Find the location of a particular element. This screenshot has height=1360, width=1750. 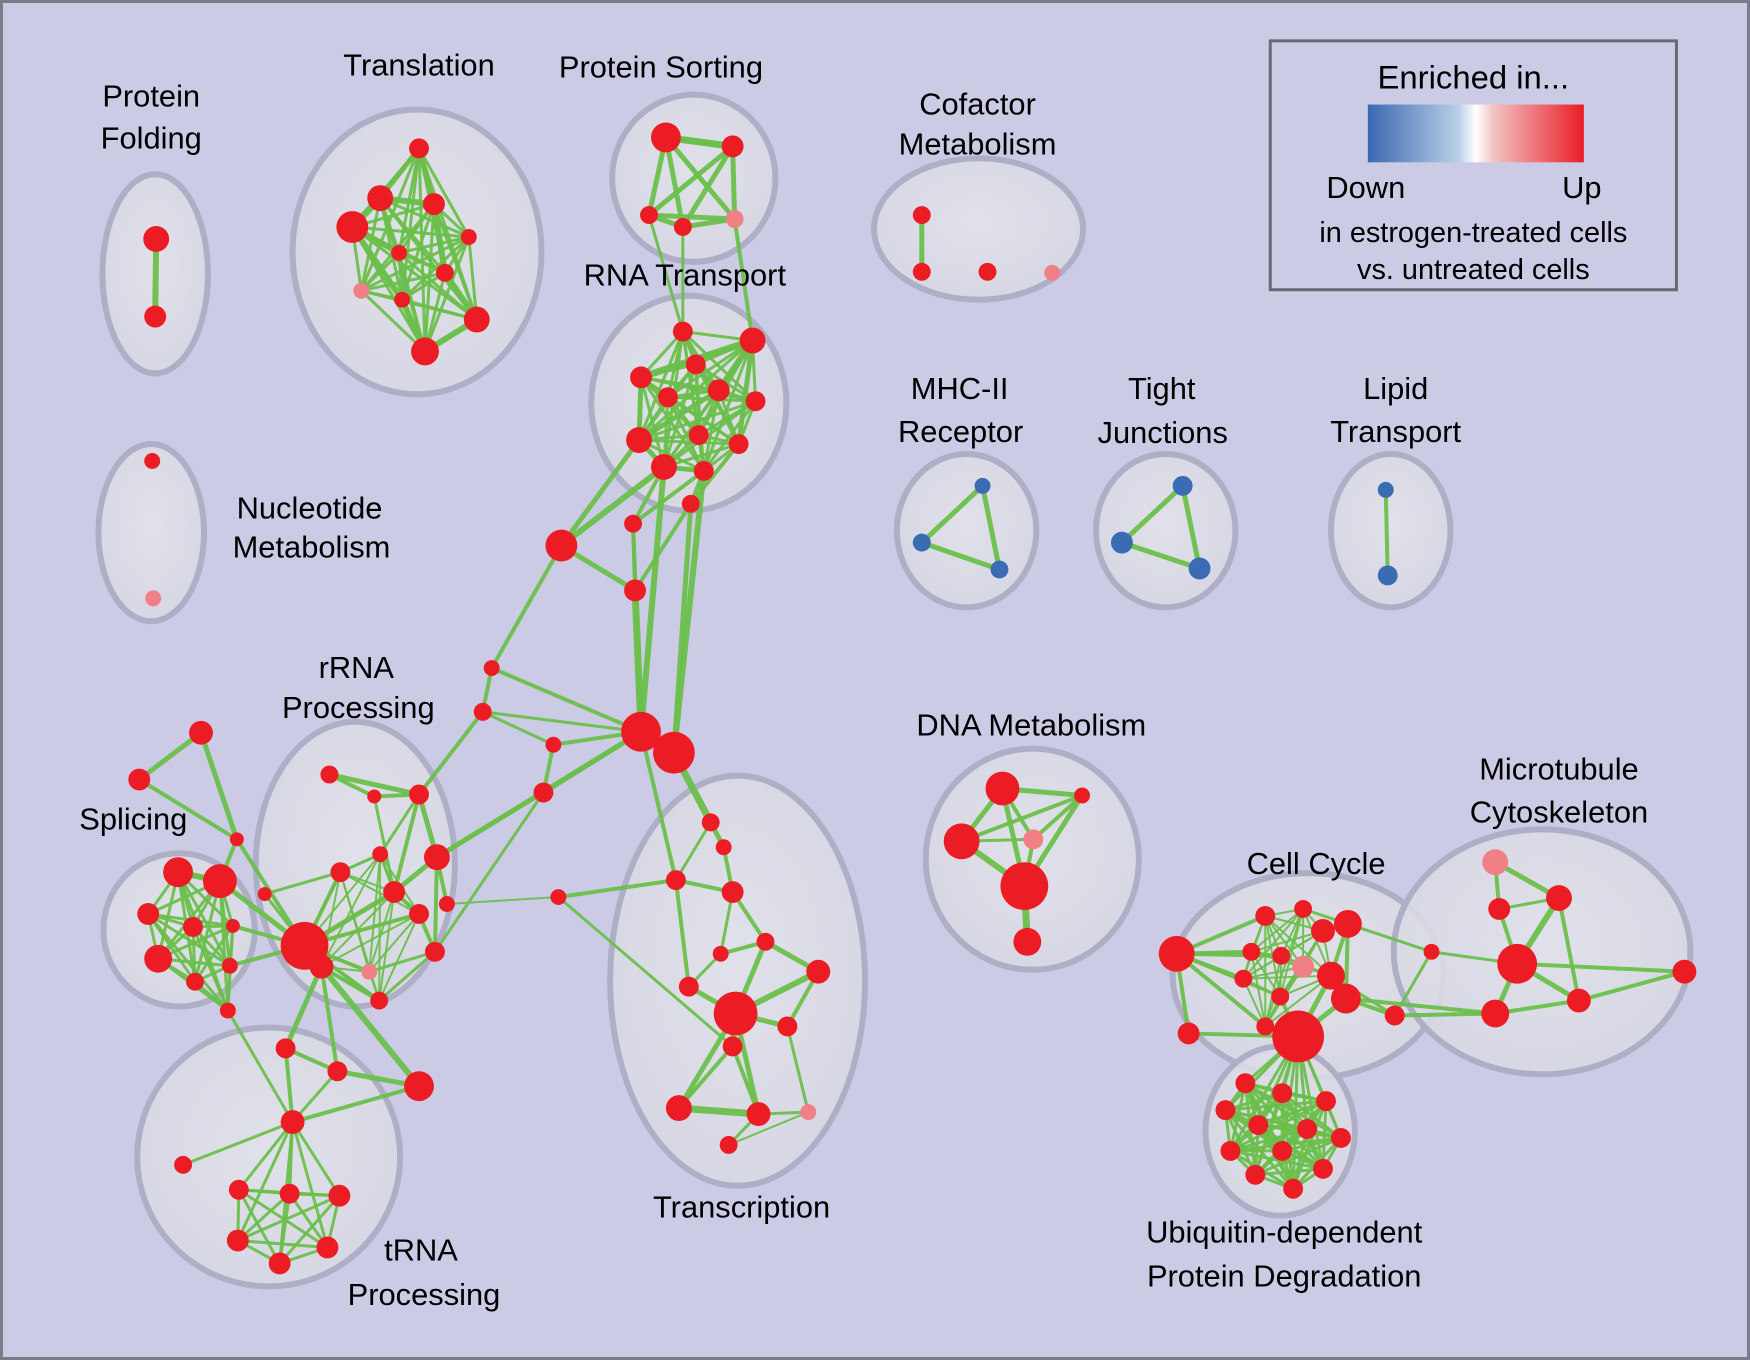

cluster-label-nucleotide-metabolism-line2: Metabolism is located at coordinates (312, 547).